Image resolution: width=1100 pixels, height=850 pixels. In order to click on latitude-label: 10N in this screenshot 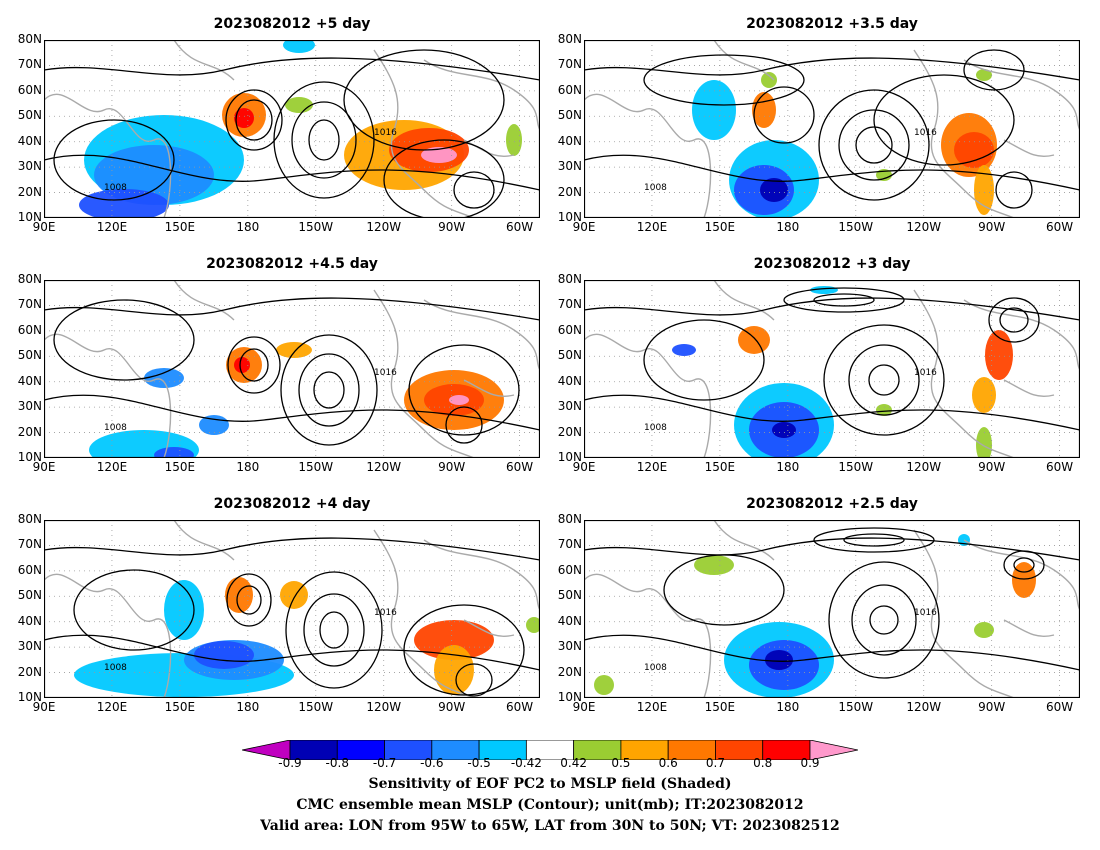, I will do `click(29, 217)`.